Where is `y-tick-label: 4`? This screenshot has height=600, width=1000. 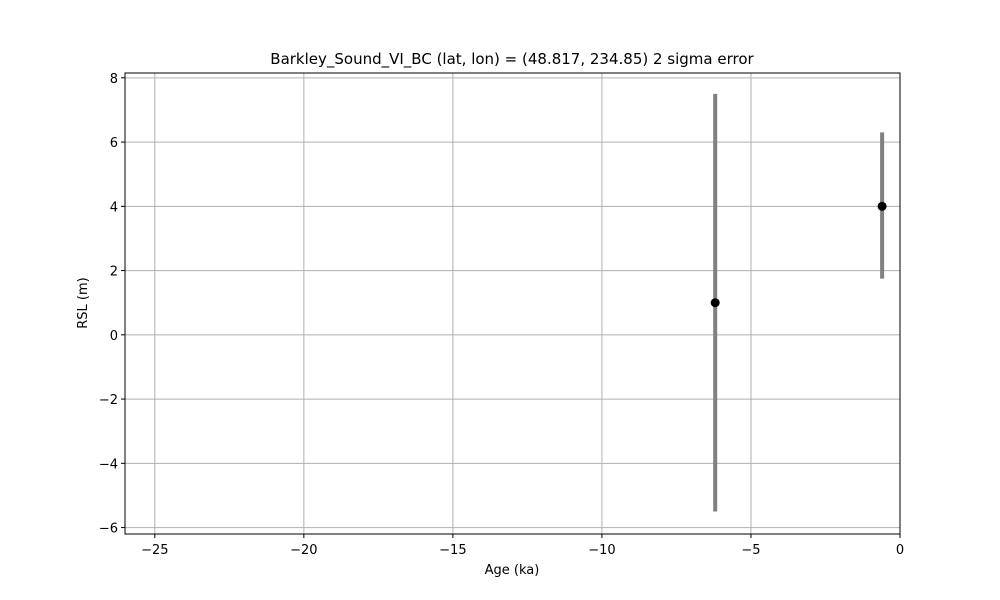
y-tick-label: 4 is located at coordinates (114, 207).